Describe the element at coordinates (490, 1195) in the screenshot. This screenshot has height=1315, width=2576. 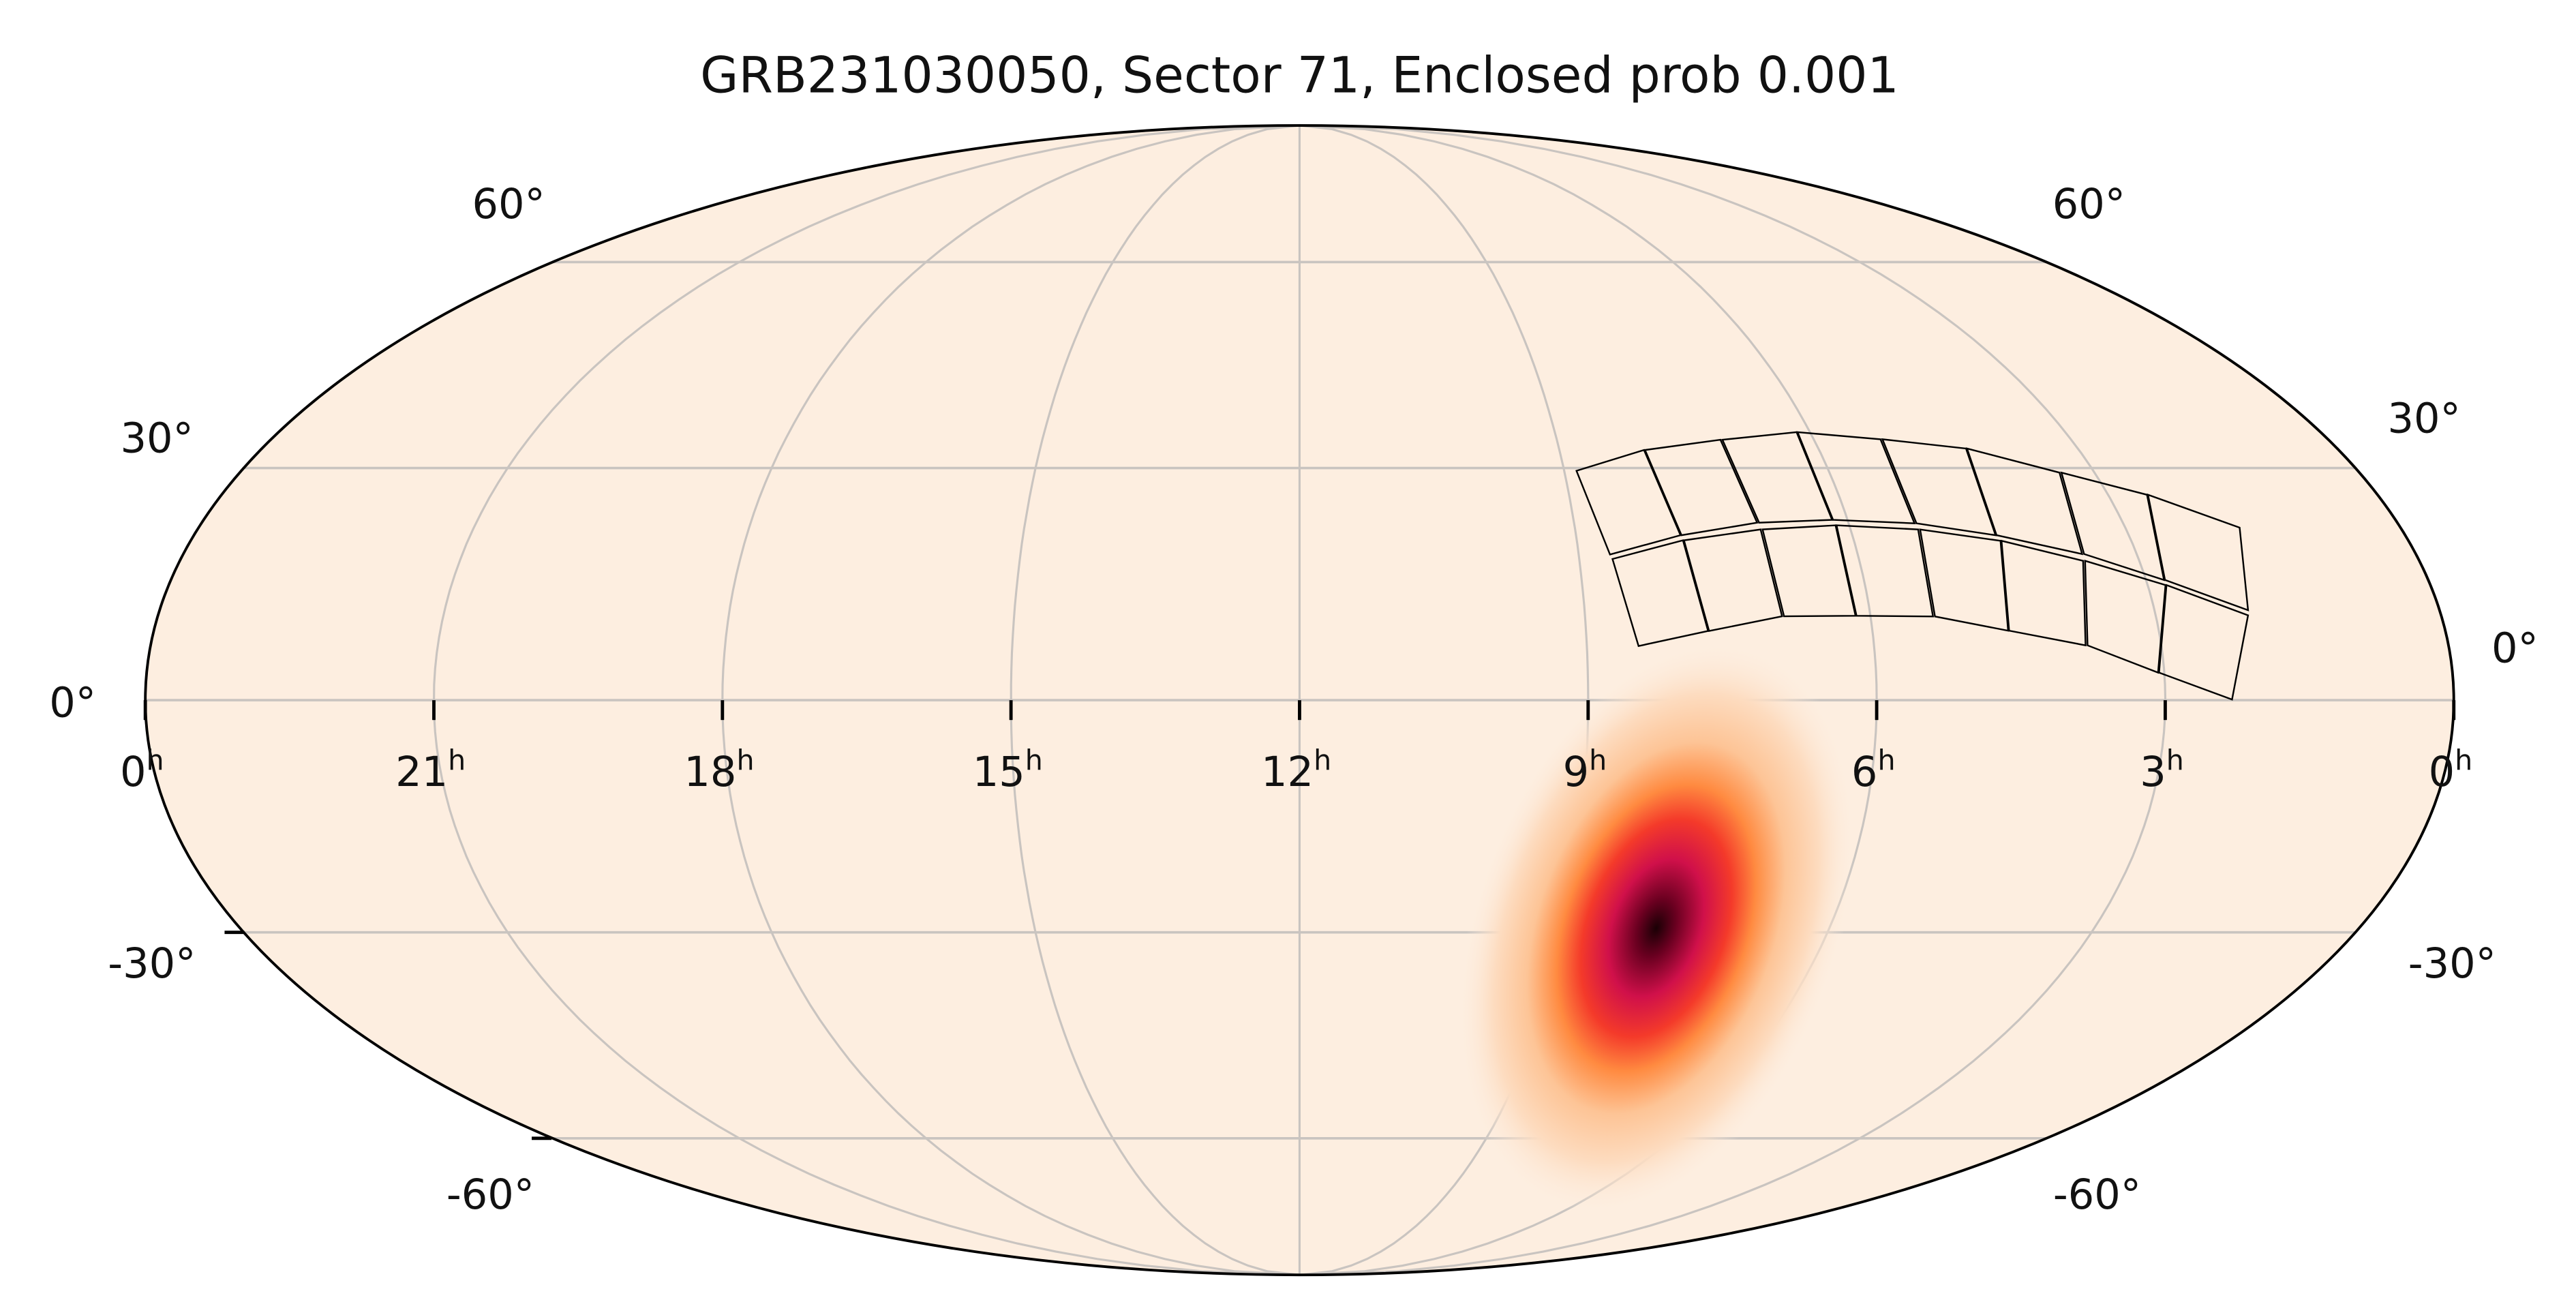
I see `dec-tick-label-left: -60°` at that location.